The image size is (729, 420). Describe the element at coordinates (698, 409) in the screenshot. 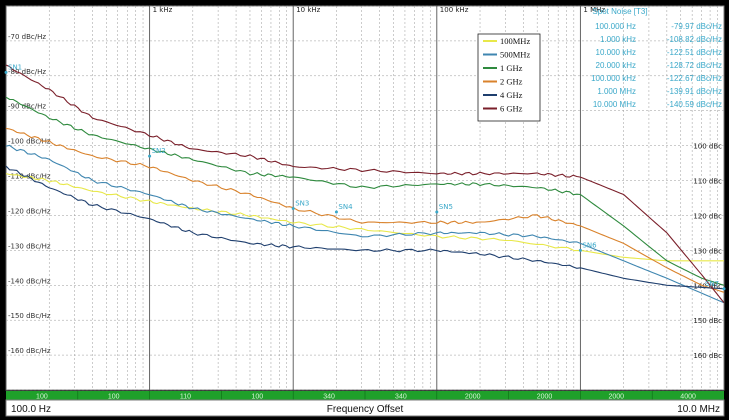

I see `x-end-label: 10.0 MHz` at that location.